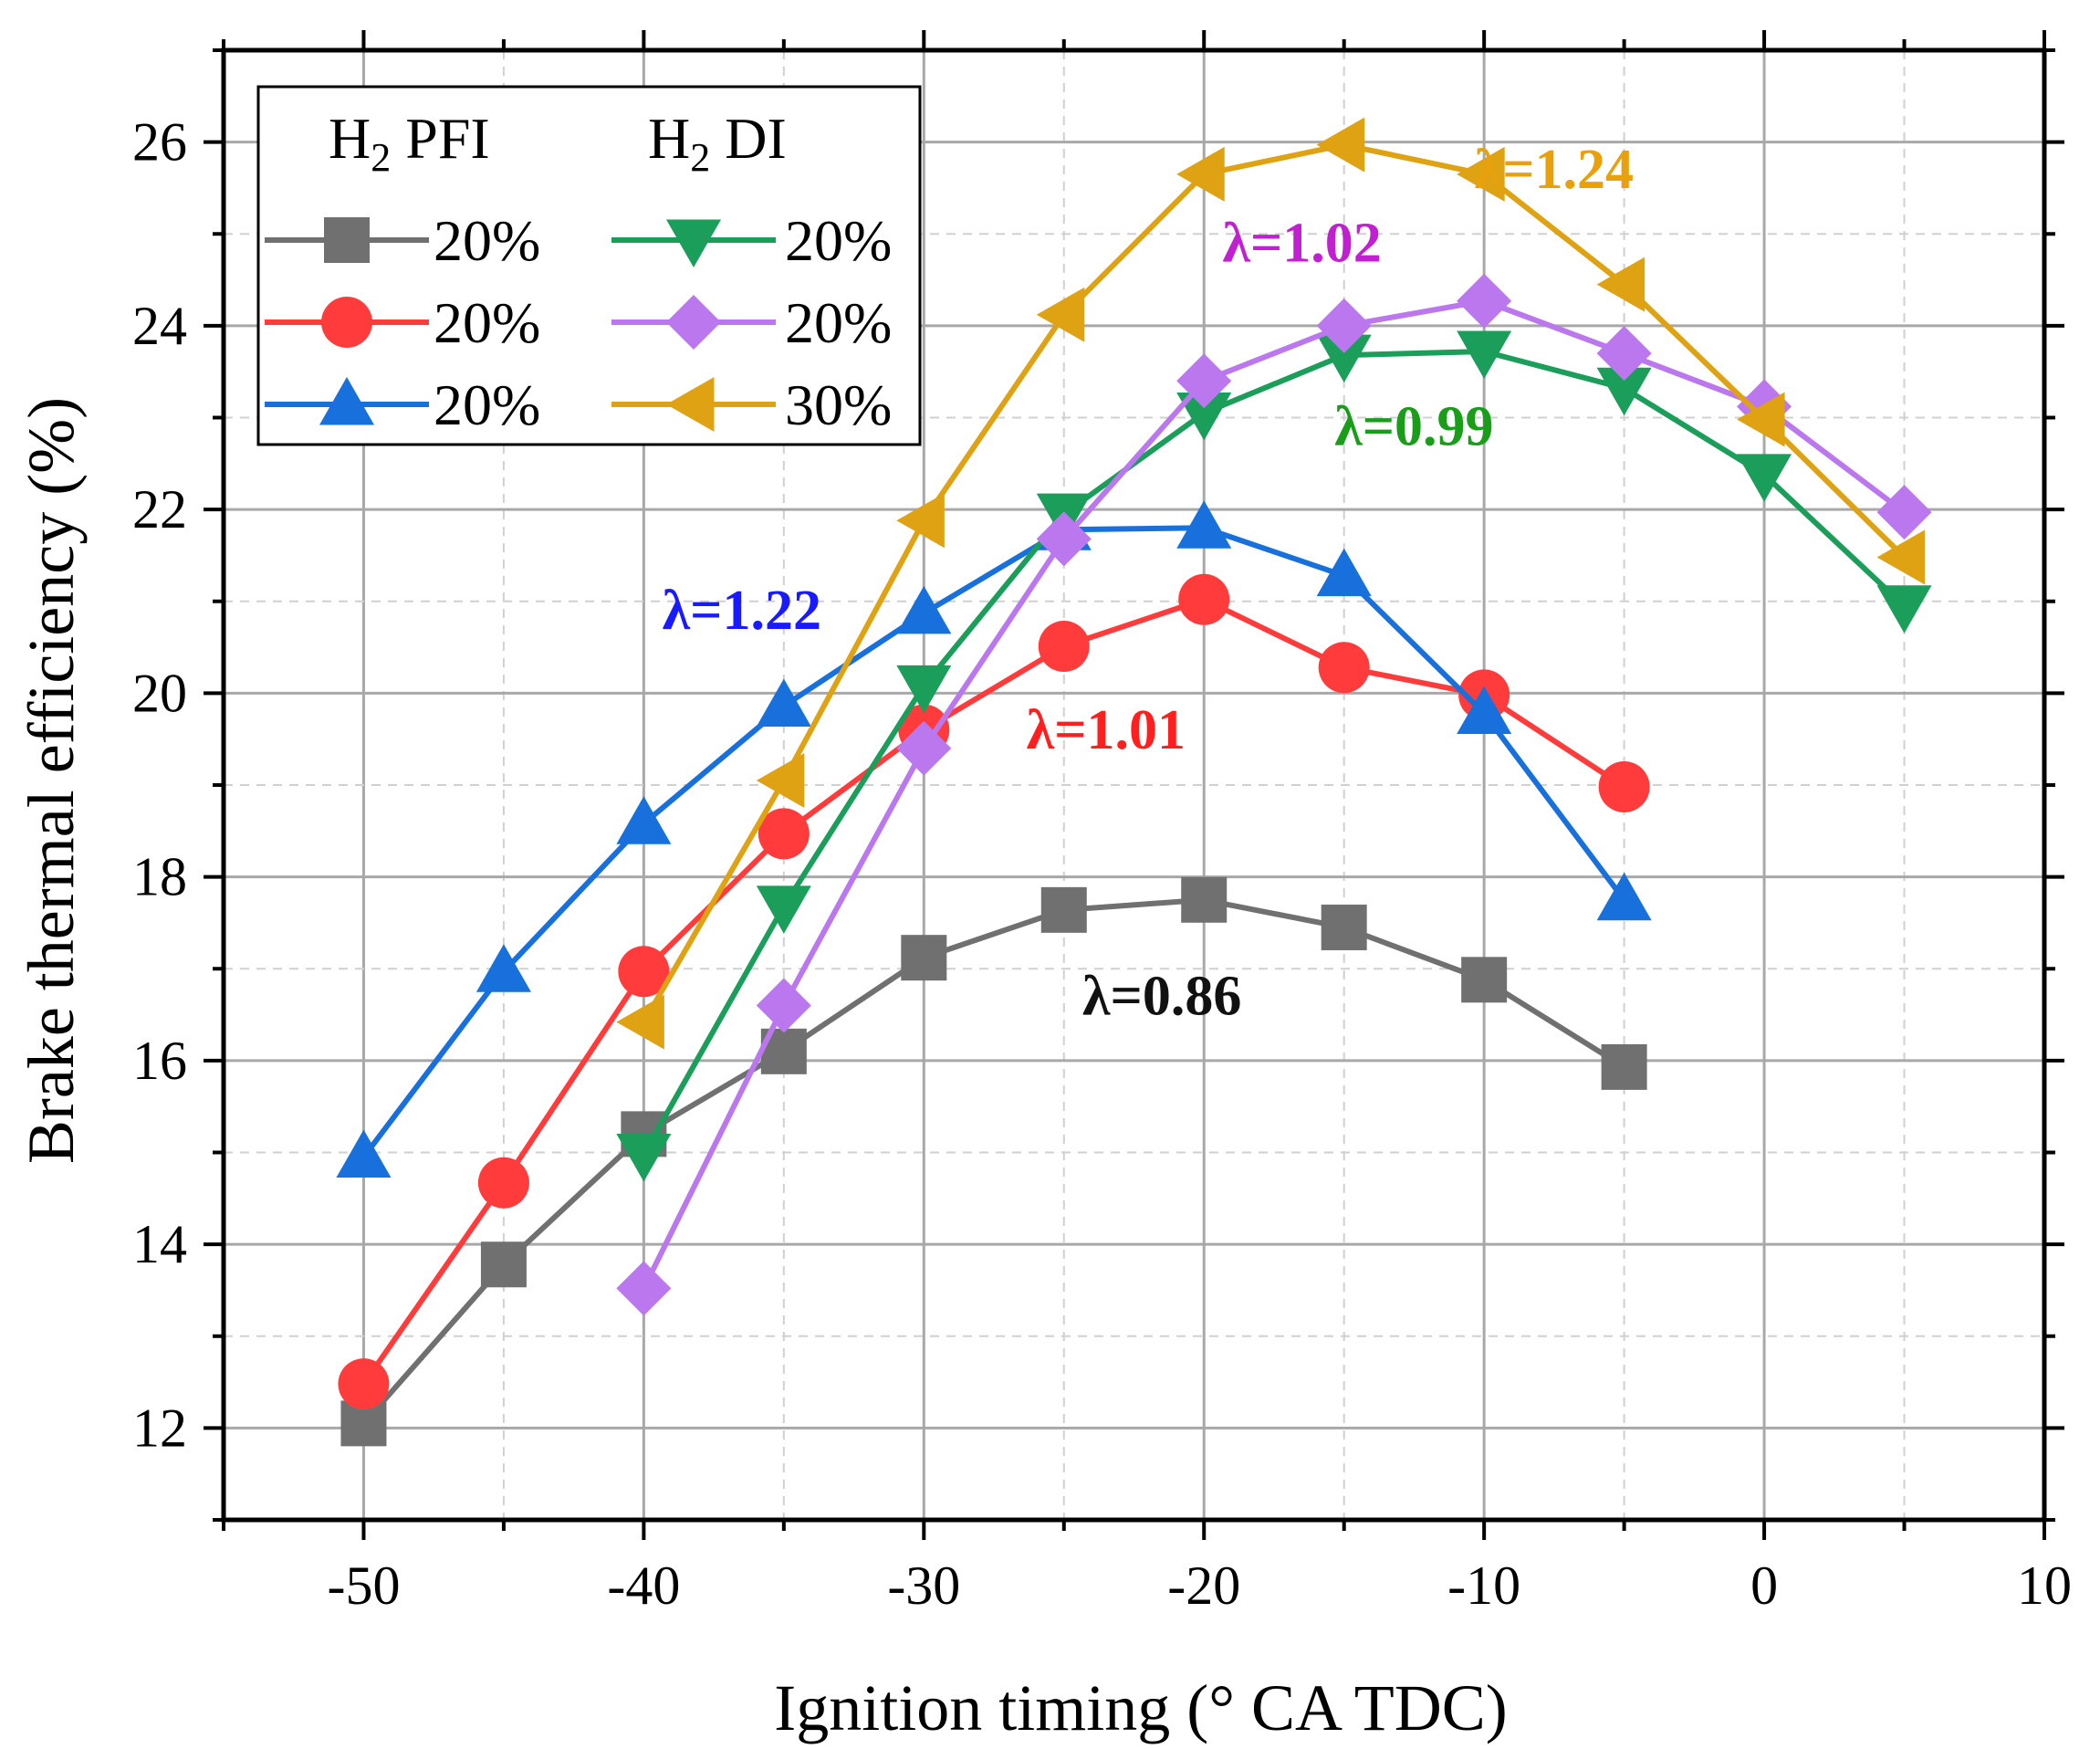 This screenshot has width=2100, height=1749. I want to click on y-tick-label: 14, so click(159, 1244).